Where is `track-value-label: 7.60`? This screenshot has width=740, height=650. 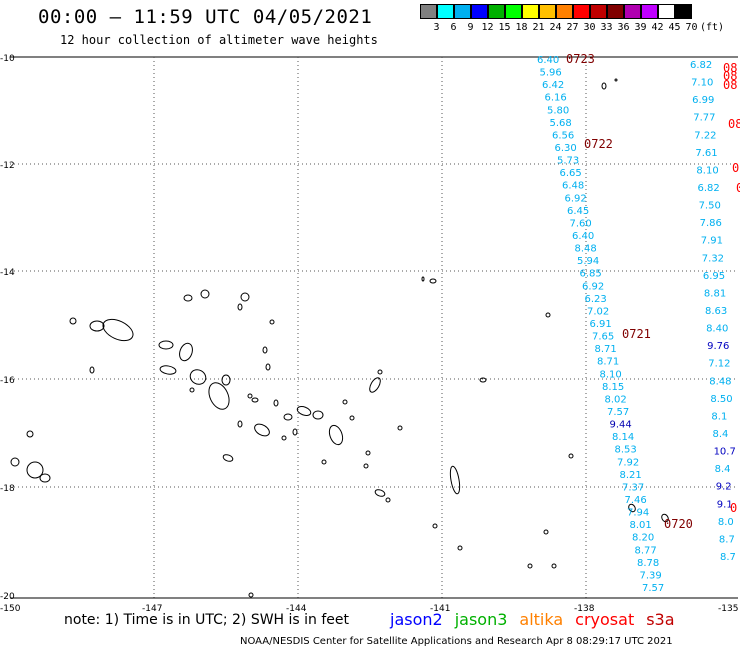 track-value-label: 7.60 is located at coordinates (581, 223).